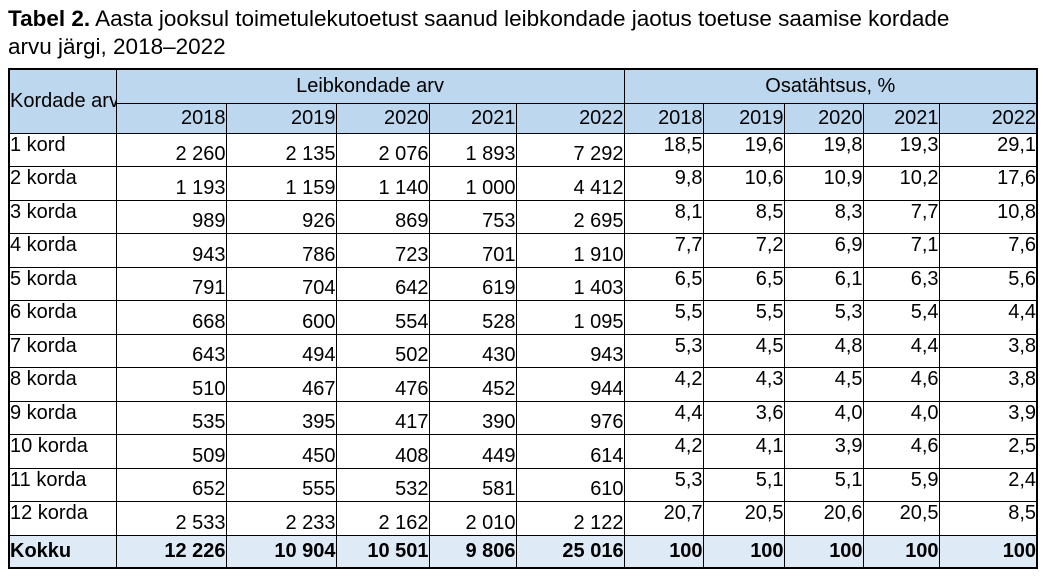 Image resolution: width=1043 pixels, height=581 pixels. What do you see at coordinates (823, 484) in the screenshot?
I see `share-cell-2020: 5,1` at bounding box center [823, 484].